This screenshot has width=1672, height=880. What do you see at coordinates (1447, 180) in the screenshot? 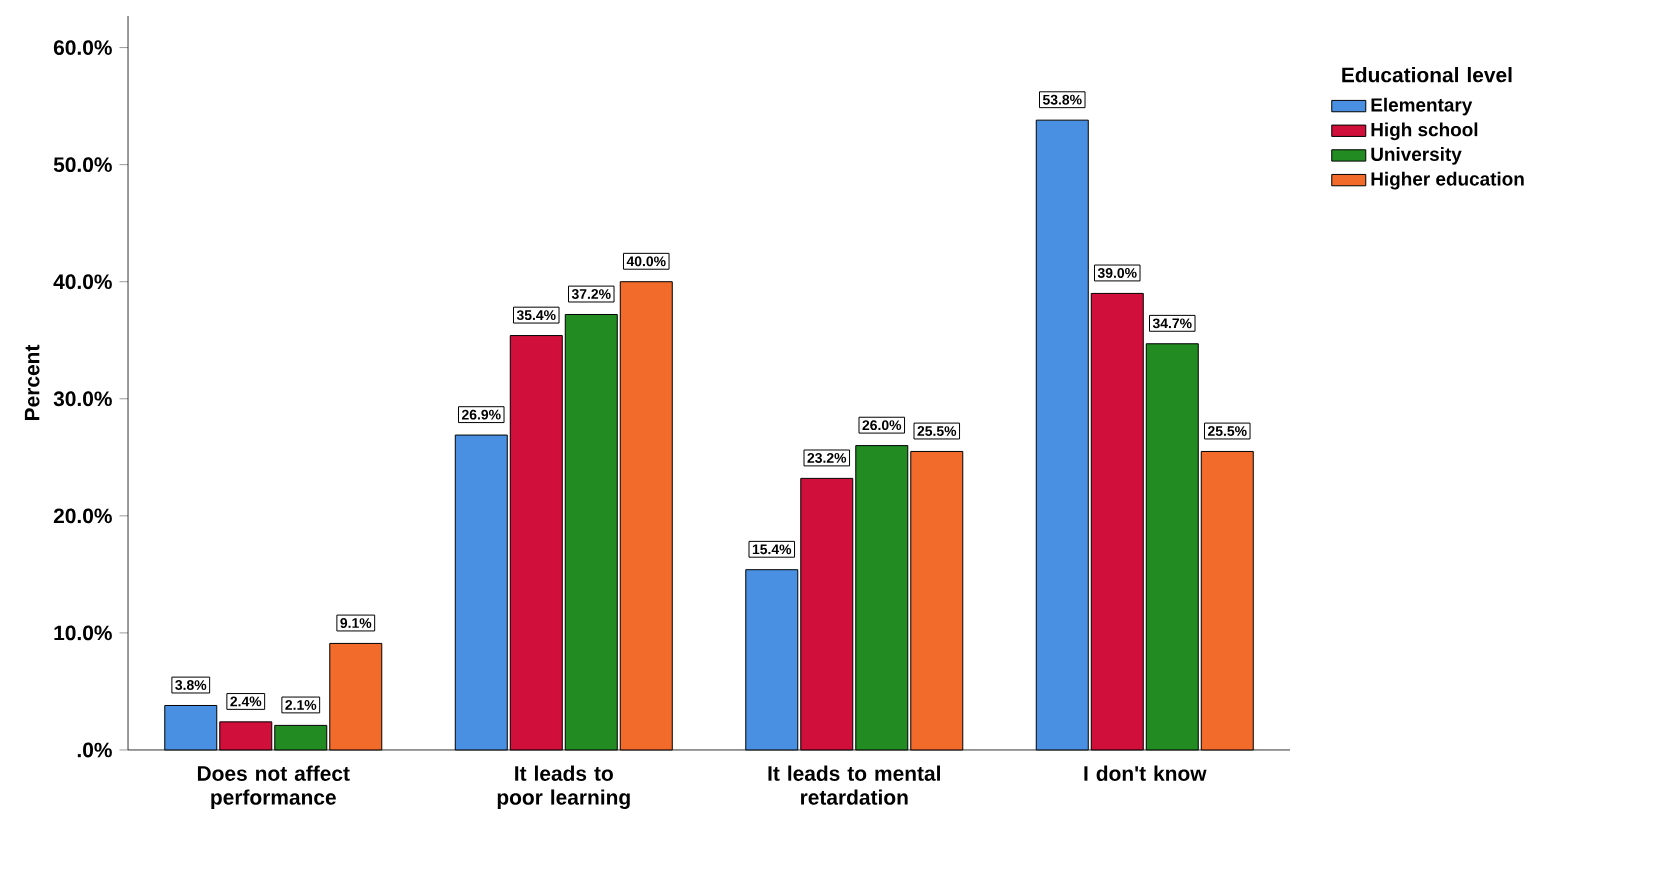
I see `legend-label: Higher education` at bounding box center [1447, 180].